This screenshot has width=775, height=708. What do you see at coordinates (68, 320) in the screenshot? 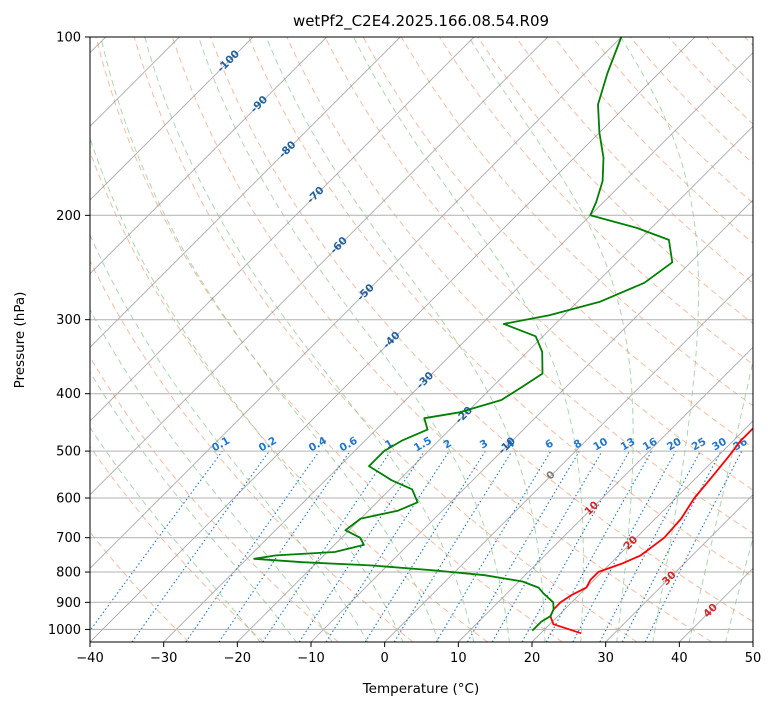
I see `y-tick-label: 300` at bounding box center [68, 320].